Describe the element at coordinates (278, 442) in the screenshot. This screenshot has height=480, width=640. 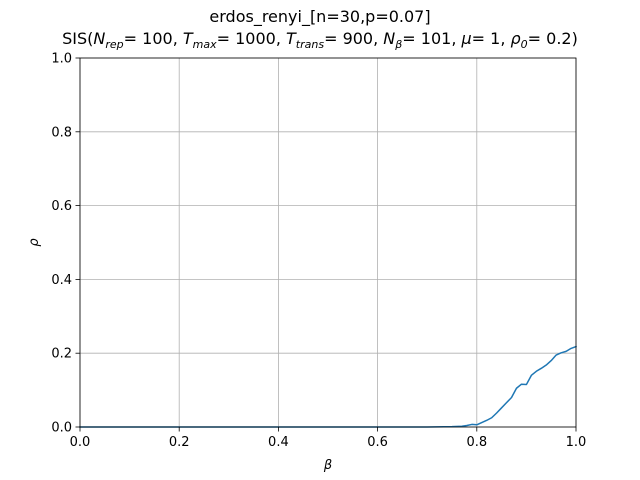
I see `x-tick-label: 0.4` at that location.